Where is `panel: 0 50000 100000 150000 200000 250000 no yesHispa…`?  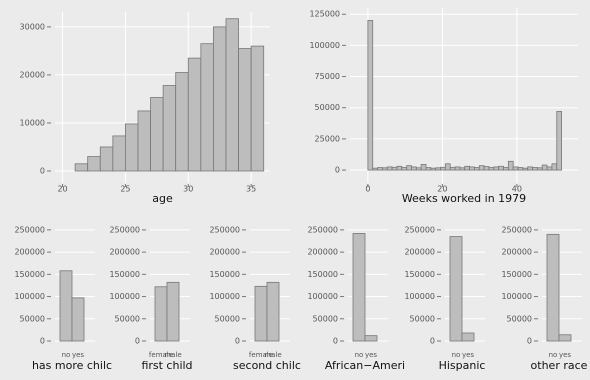 panel: 0 50000 100000 150000 200000 250000 no yesHispa… is located at coordinates (444, 298).